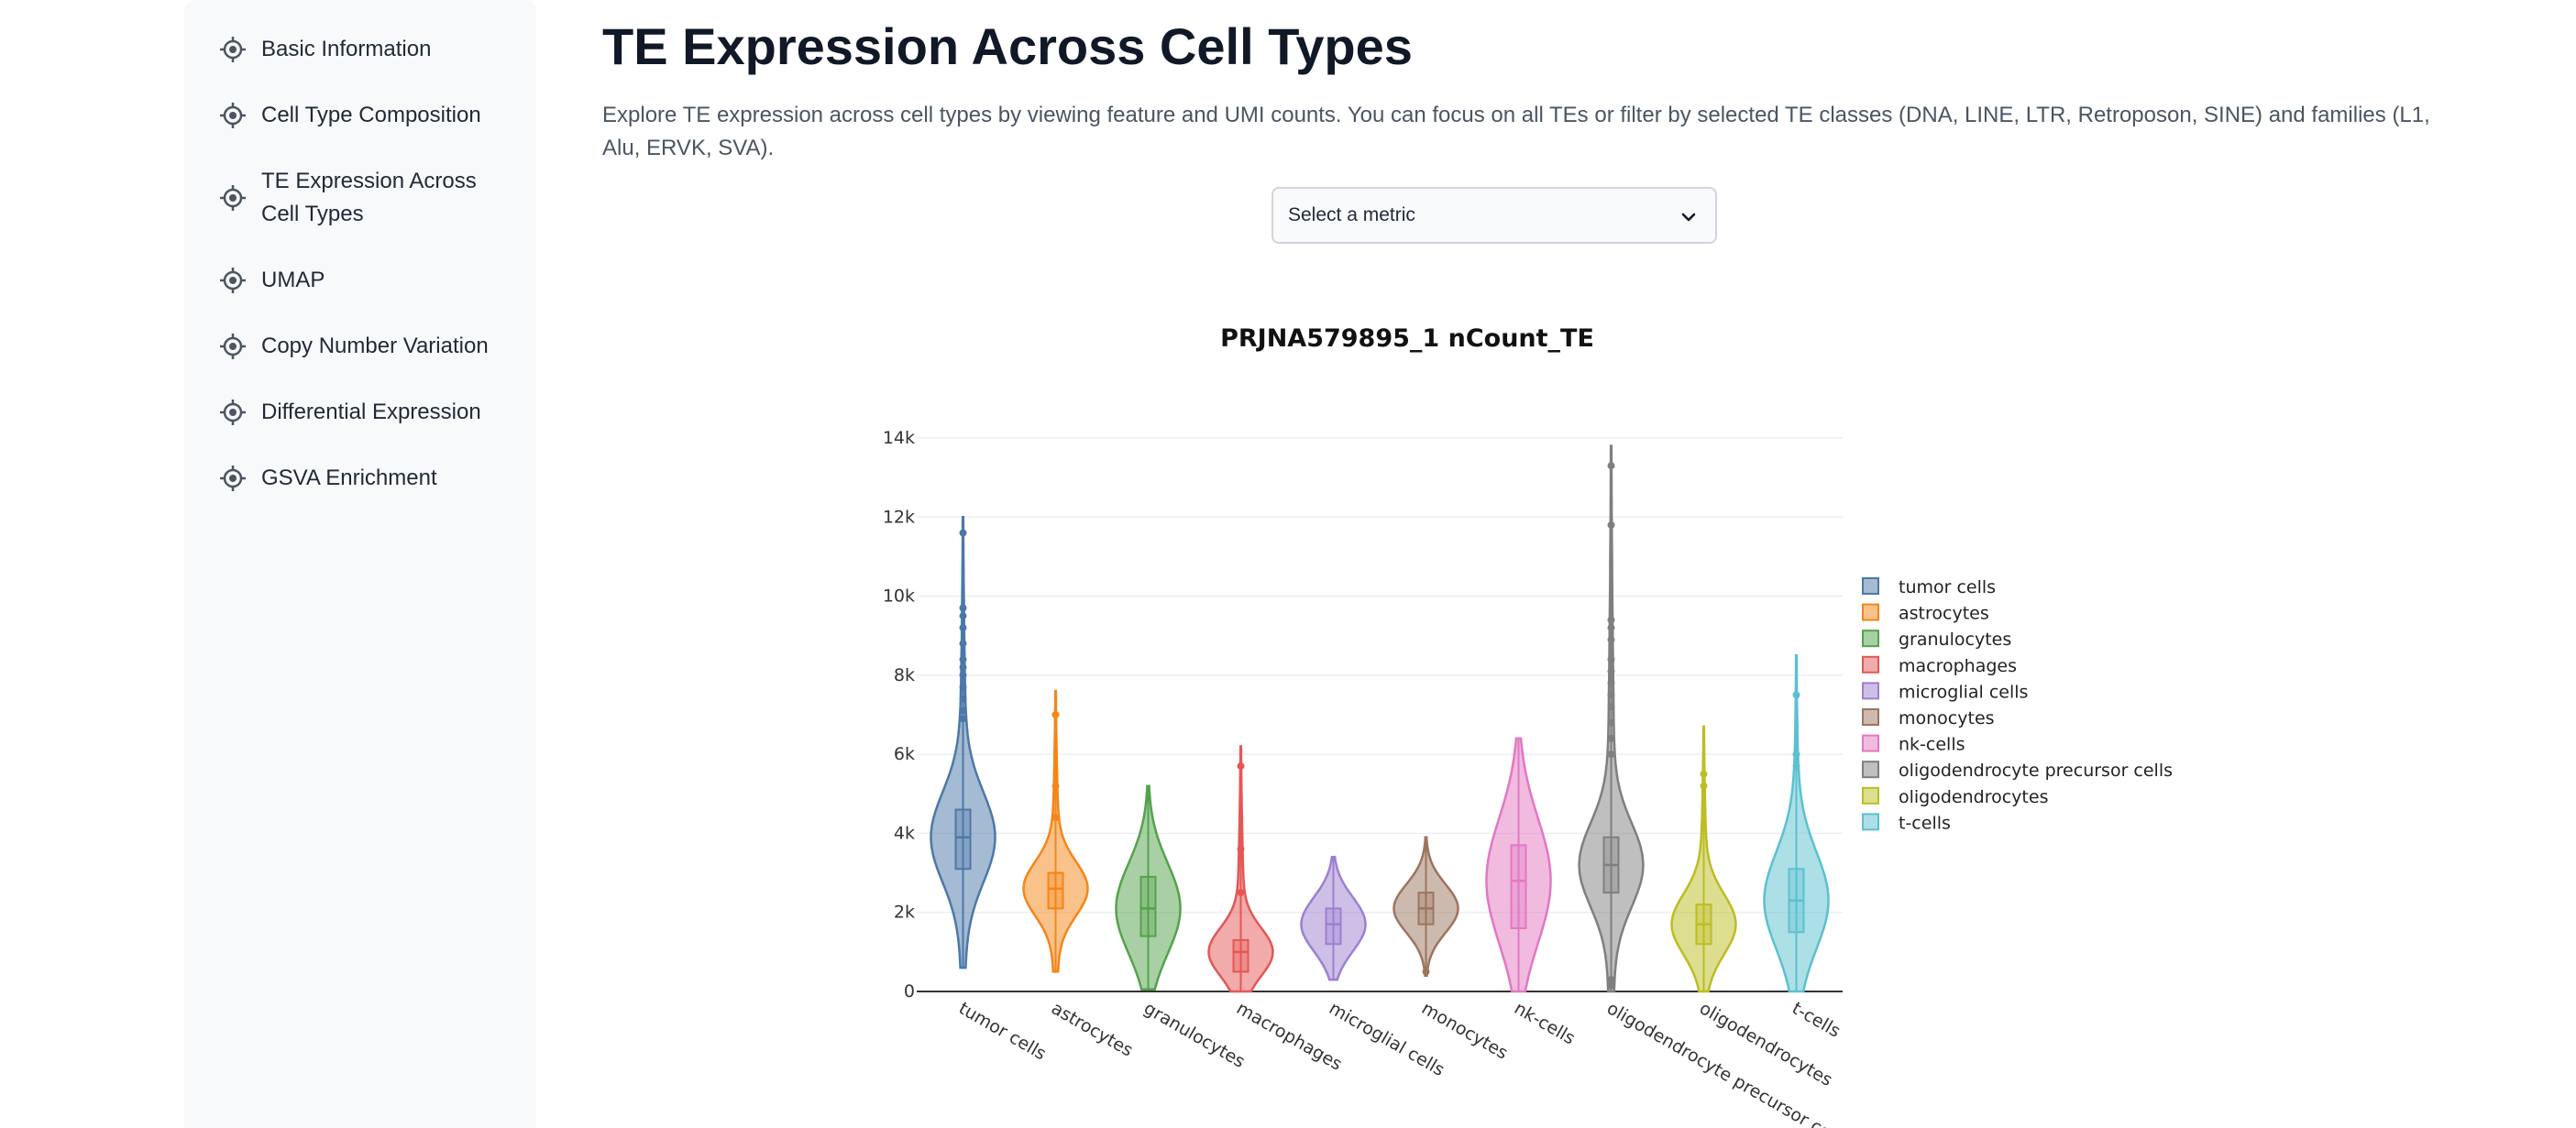  Describe the element at coordinates (899, 517) in the screenshot. I see `y-tick-label: 12k` at that location.